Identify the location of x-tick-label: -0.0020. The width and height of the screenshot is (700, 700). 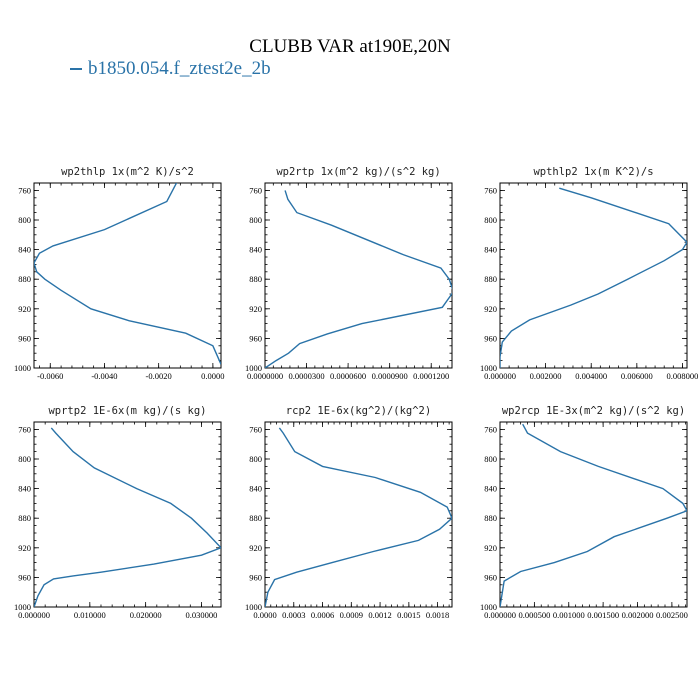
(159, 376).